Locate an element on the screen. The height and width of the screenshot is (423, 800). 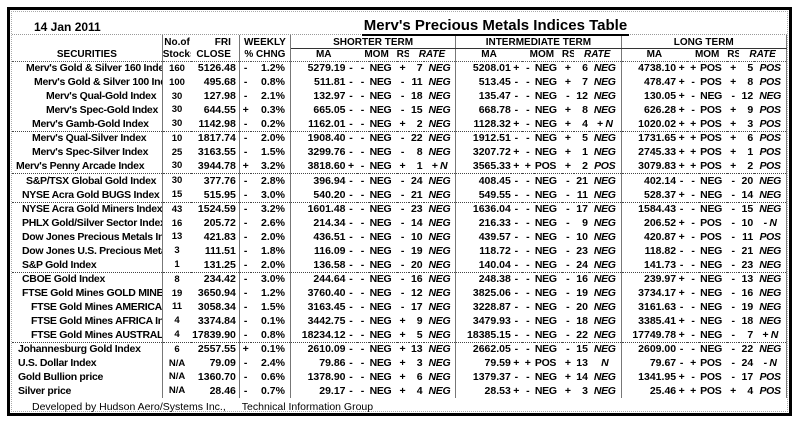
header-rs-shorter: RS is located at coordinates (402, 55).